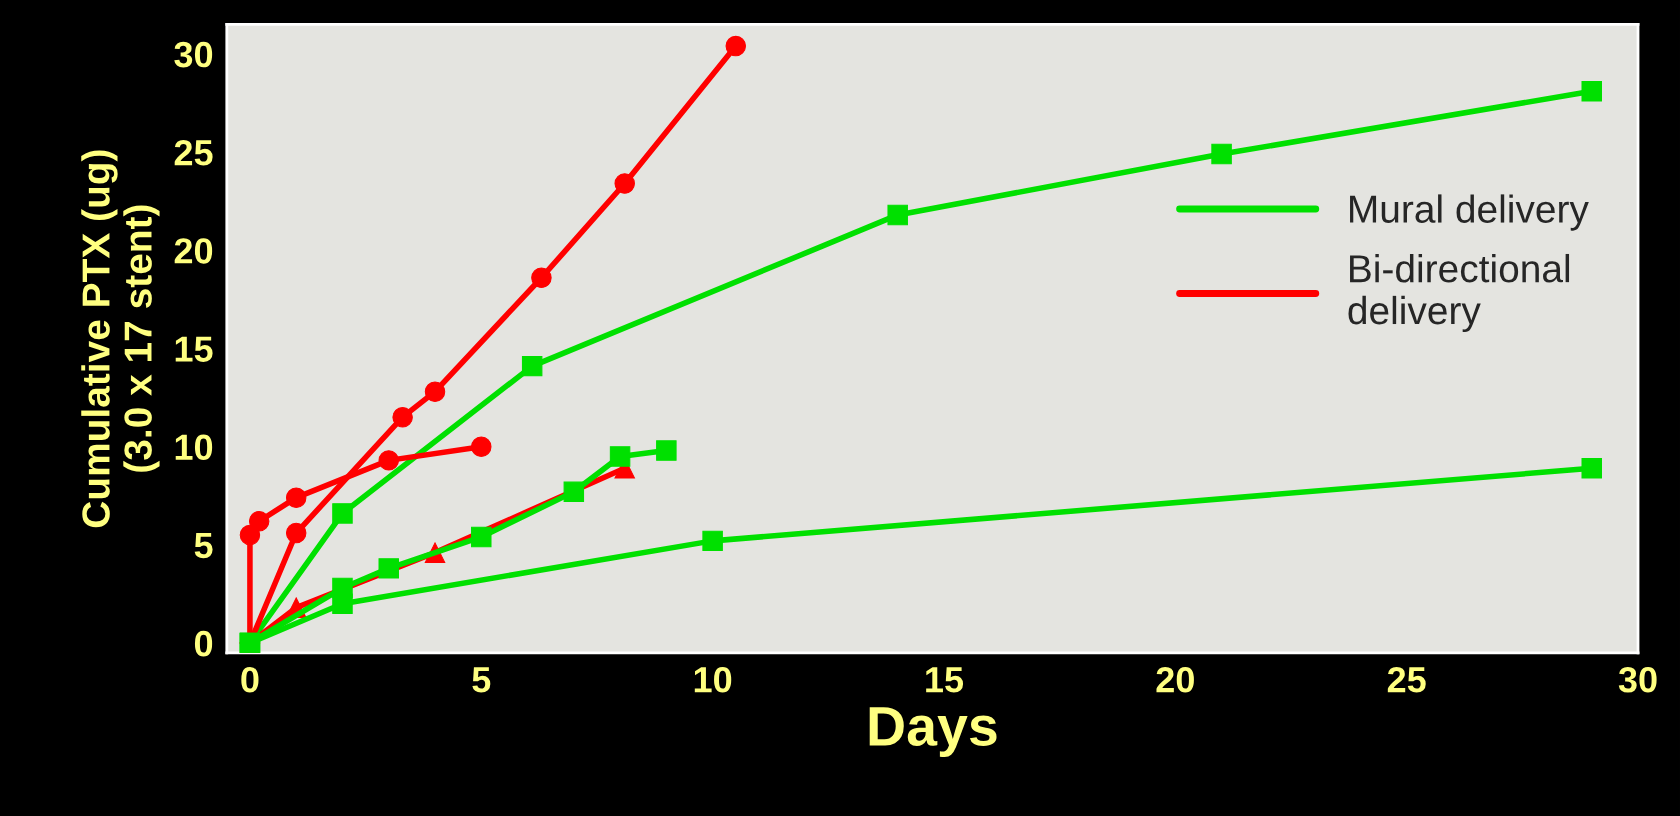 The width and height of the screenshot is (1680, 816). Describe the element at coordinates (194, 349) in the screenshot. I see `y-tick-label: 15` at that location.